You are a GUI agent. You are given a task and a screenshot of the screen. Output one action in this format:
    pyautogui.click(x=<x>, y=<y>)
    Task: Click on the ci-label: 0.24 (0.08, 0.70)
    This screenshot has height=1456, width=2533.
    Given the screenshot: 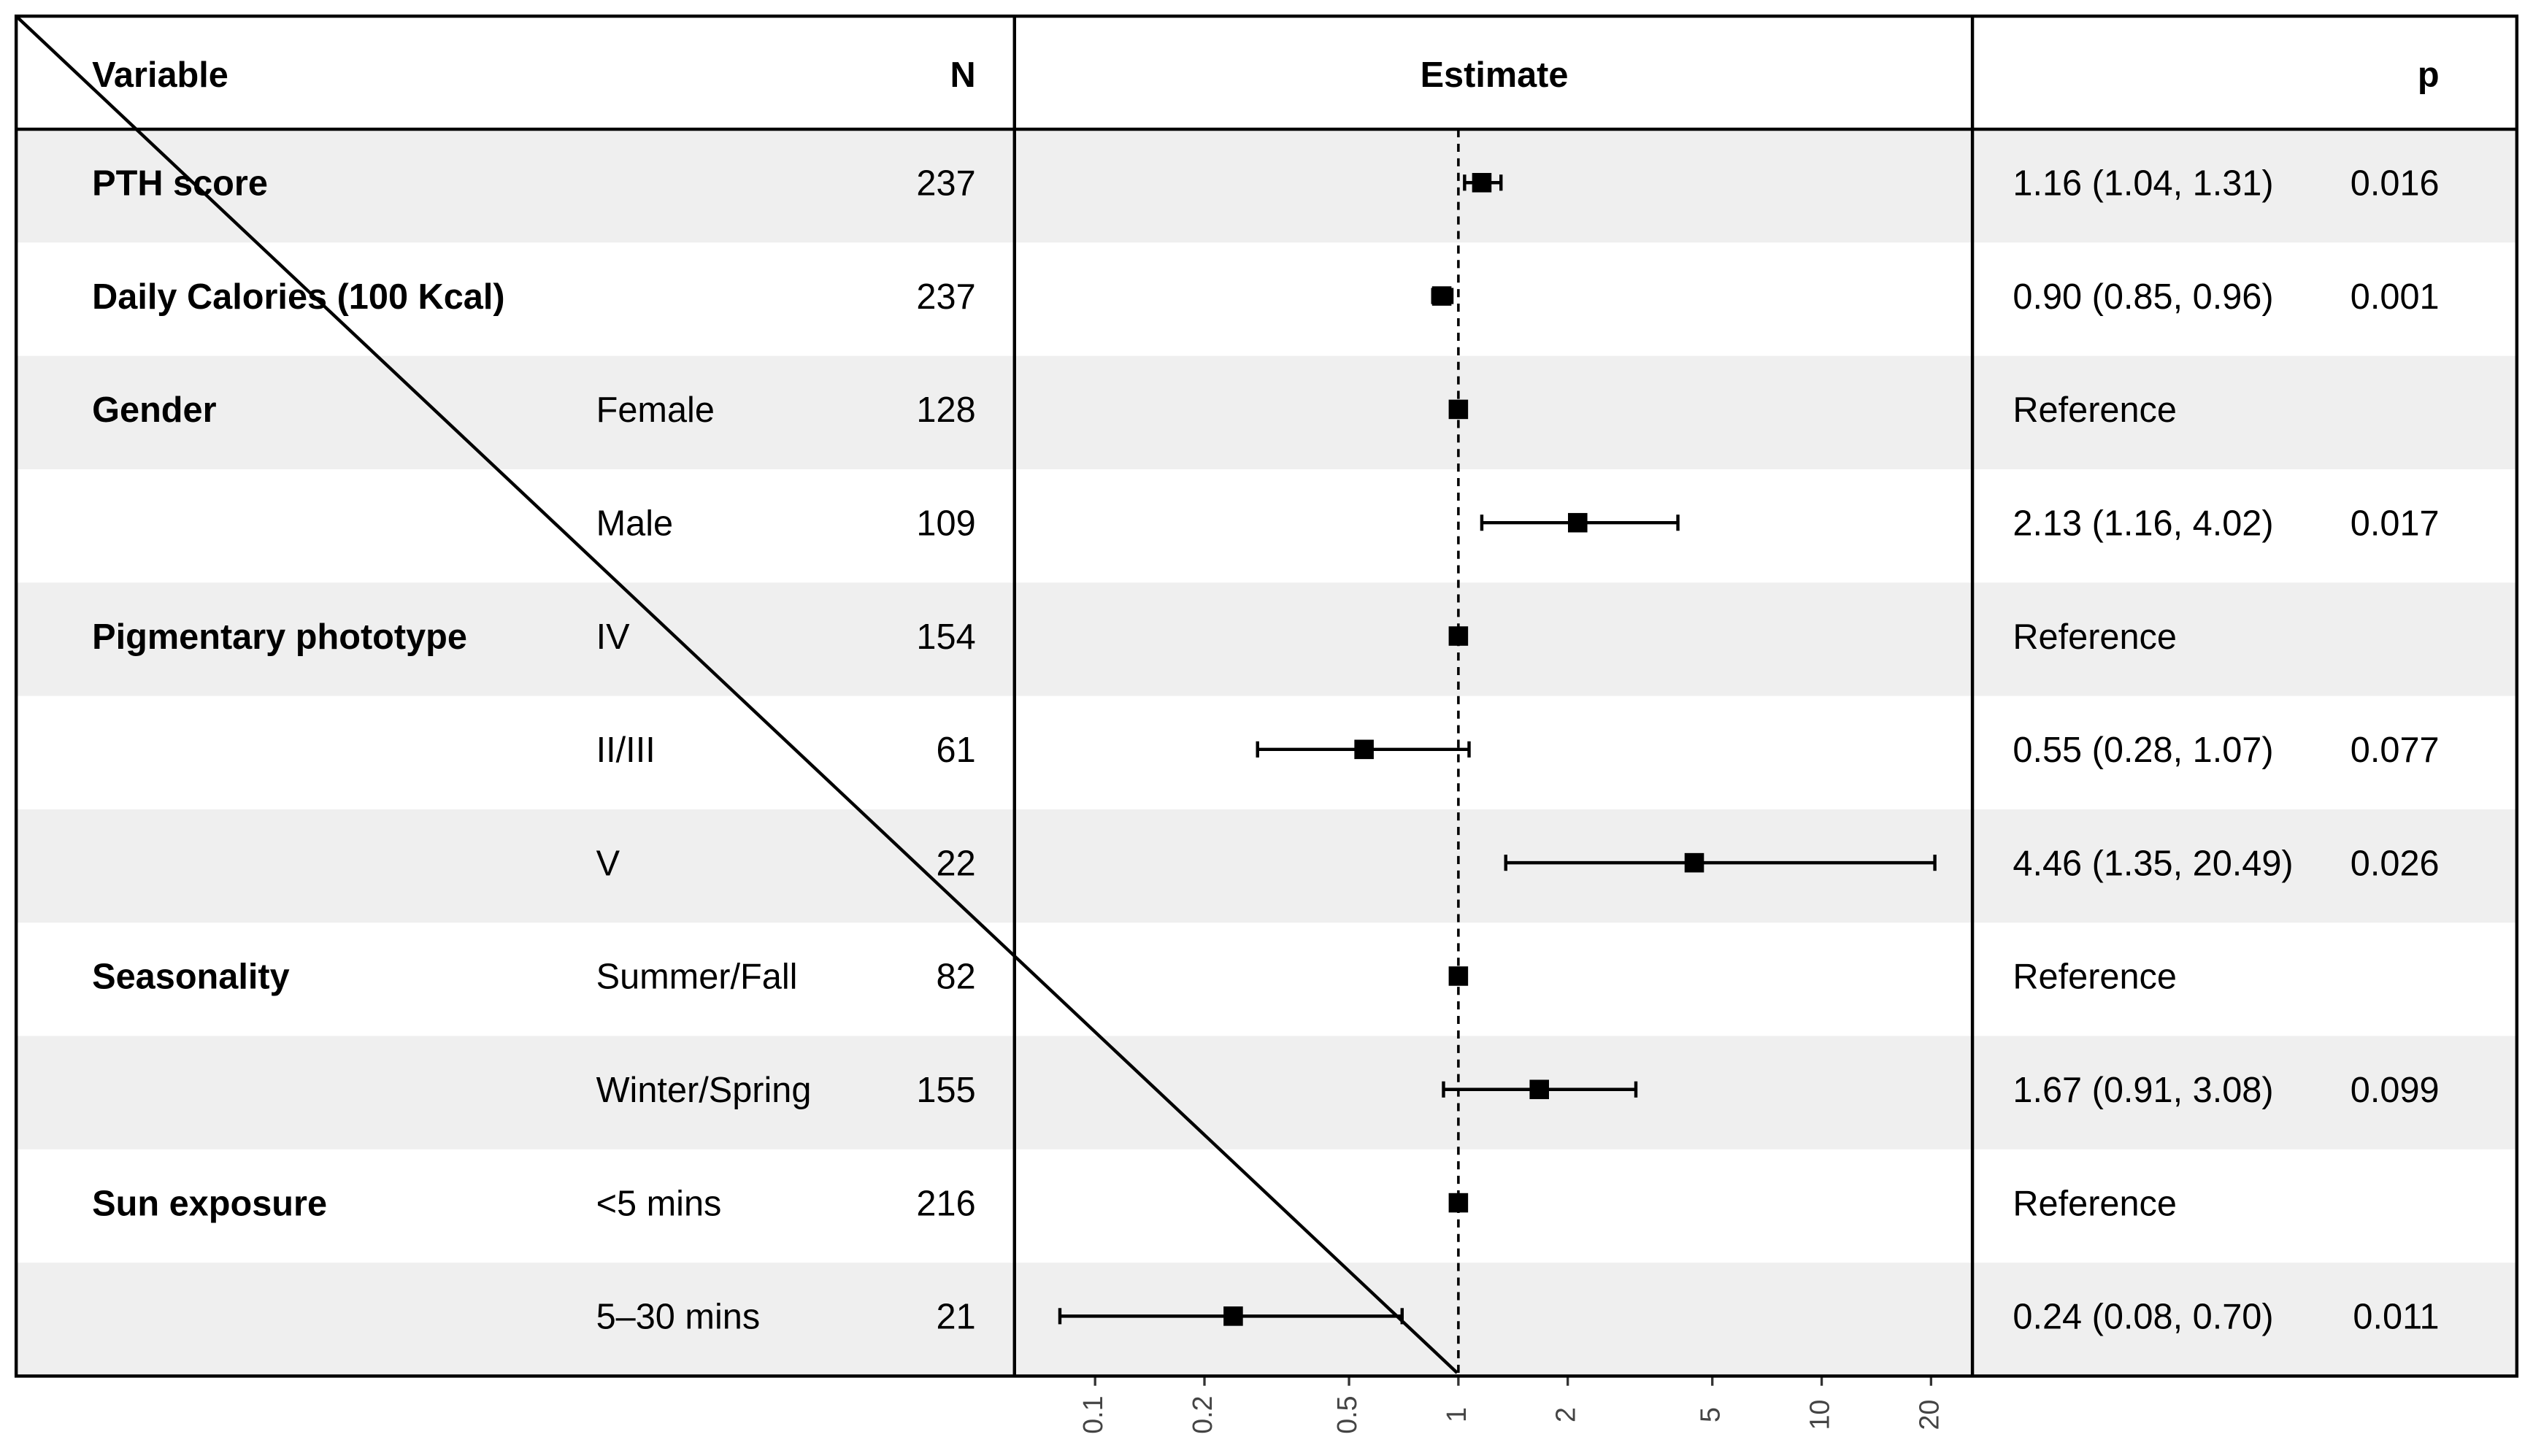 What is the action you would take?
    pyautogui.click(x=2143, y=1318)
    